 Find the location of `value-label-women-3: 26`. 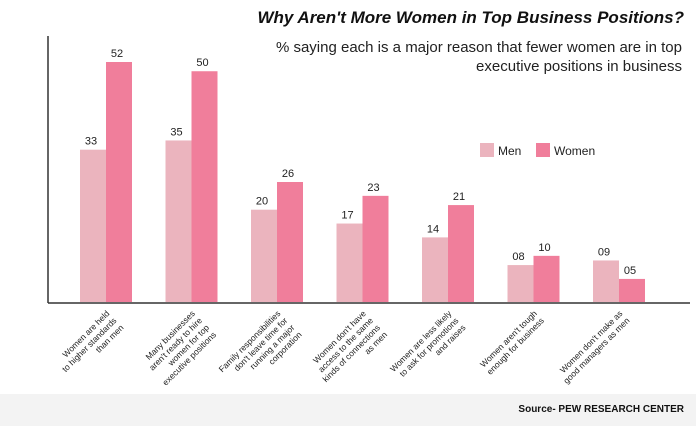

value-label-women-3: 26 is located at coordinates (288, 174).